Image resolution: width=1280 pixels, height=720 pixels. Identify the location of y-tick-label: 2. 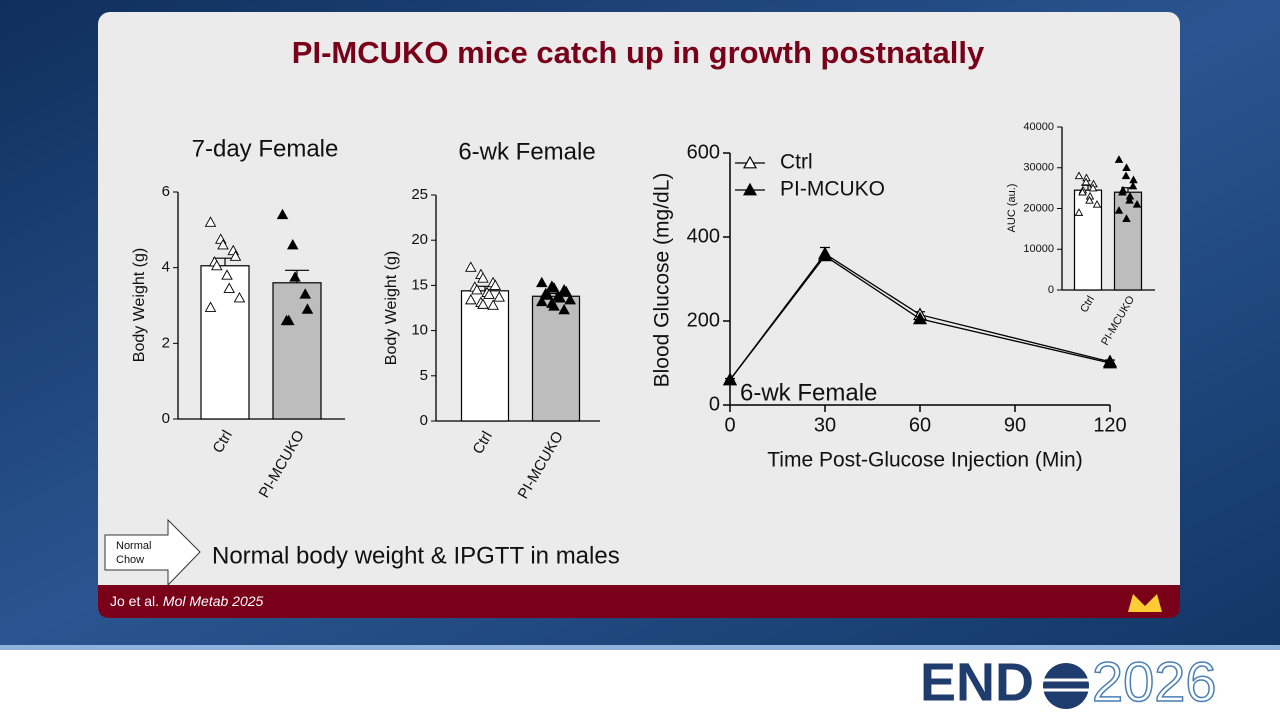
(166, 342).